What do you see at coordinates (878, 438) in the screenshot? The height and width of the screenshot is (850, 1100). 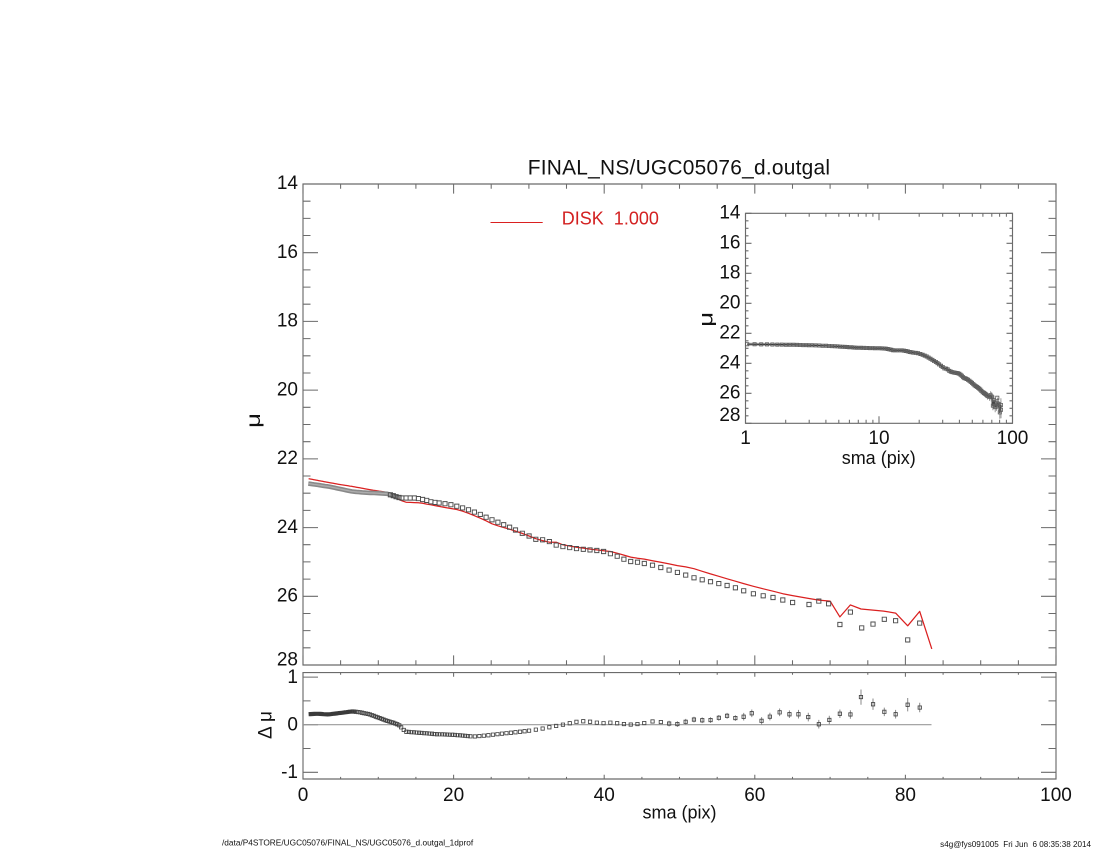 I see `svg-text: 10` at bounding box center [878, 438].